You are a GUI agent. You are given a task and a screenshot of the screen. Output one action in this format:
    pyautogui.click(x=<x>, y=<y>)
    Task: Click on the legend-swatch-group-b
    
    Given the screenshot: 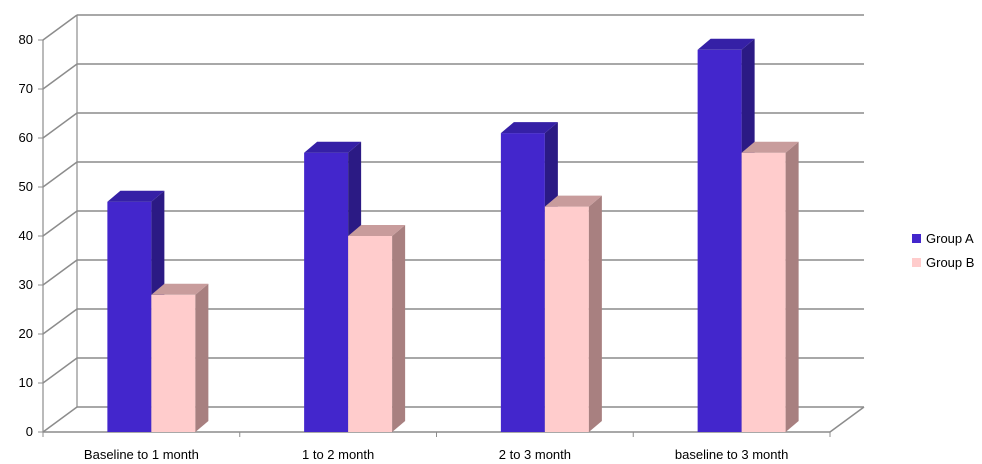 What is the action you would take?
    pyautogui.click(x=916, y=262)
    